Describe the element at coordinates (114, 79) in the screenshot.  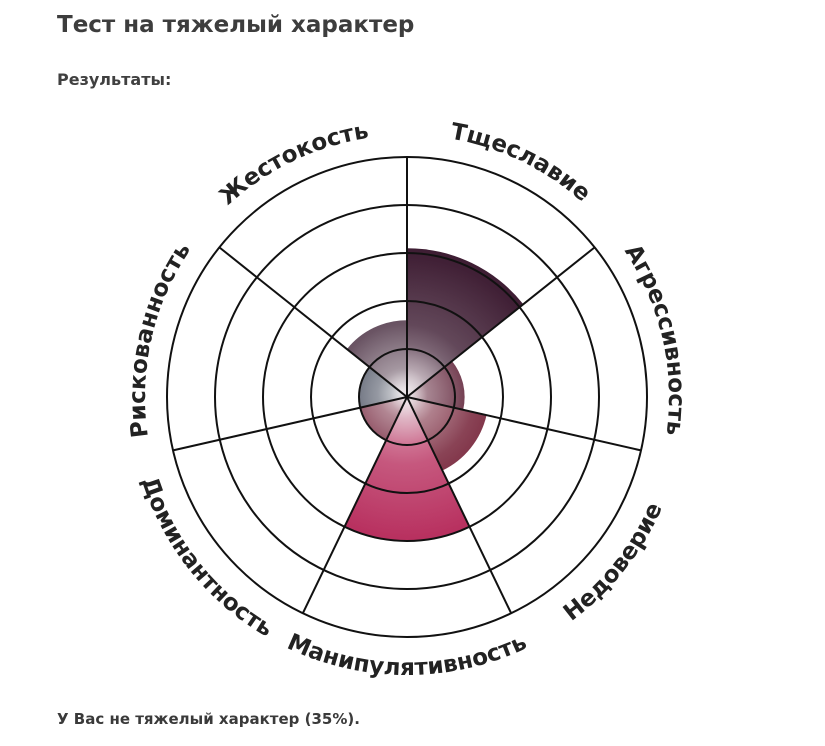
I see `results-heading: Результаты:` at that location.